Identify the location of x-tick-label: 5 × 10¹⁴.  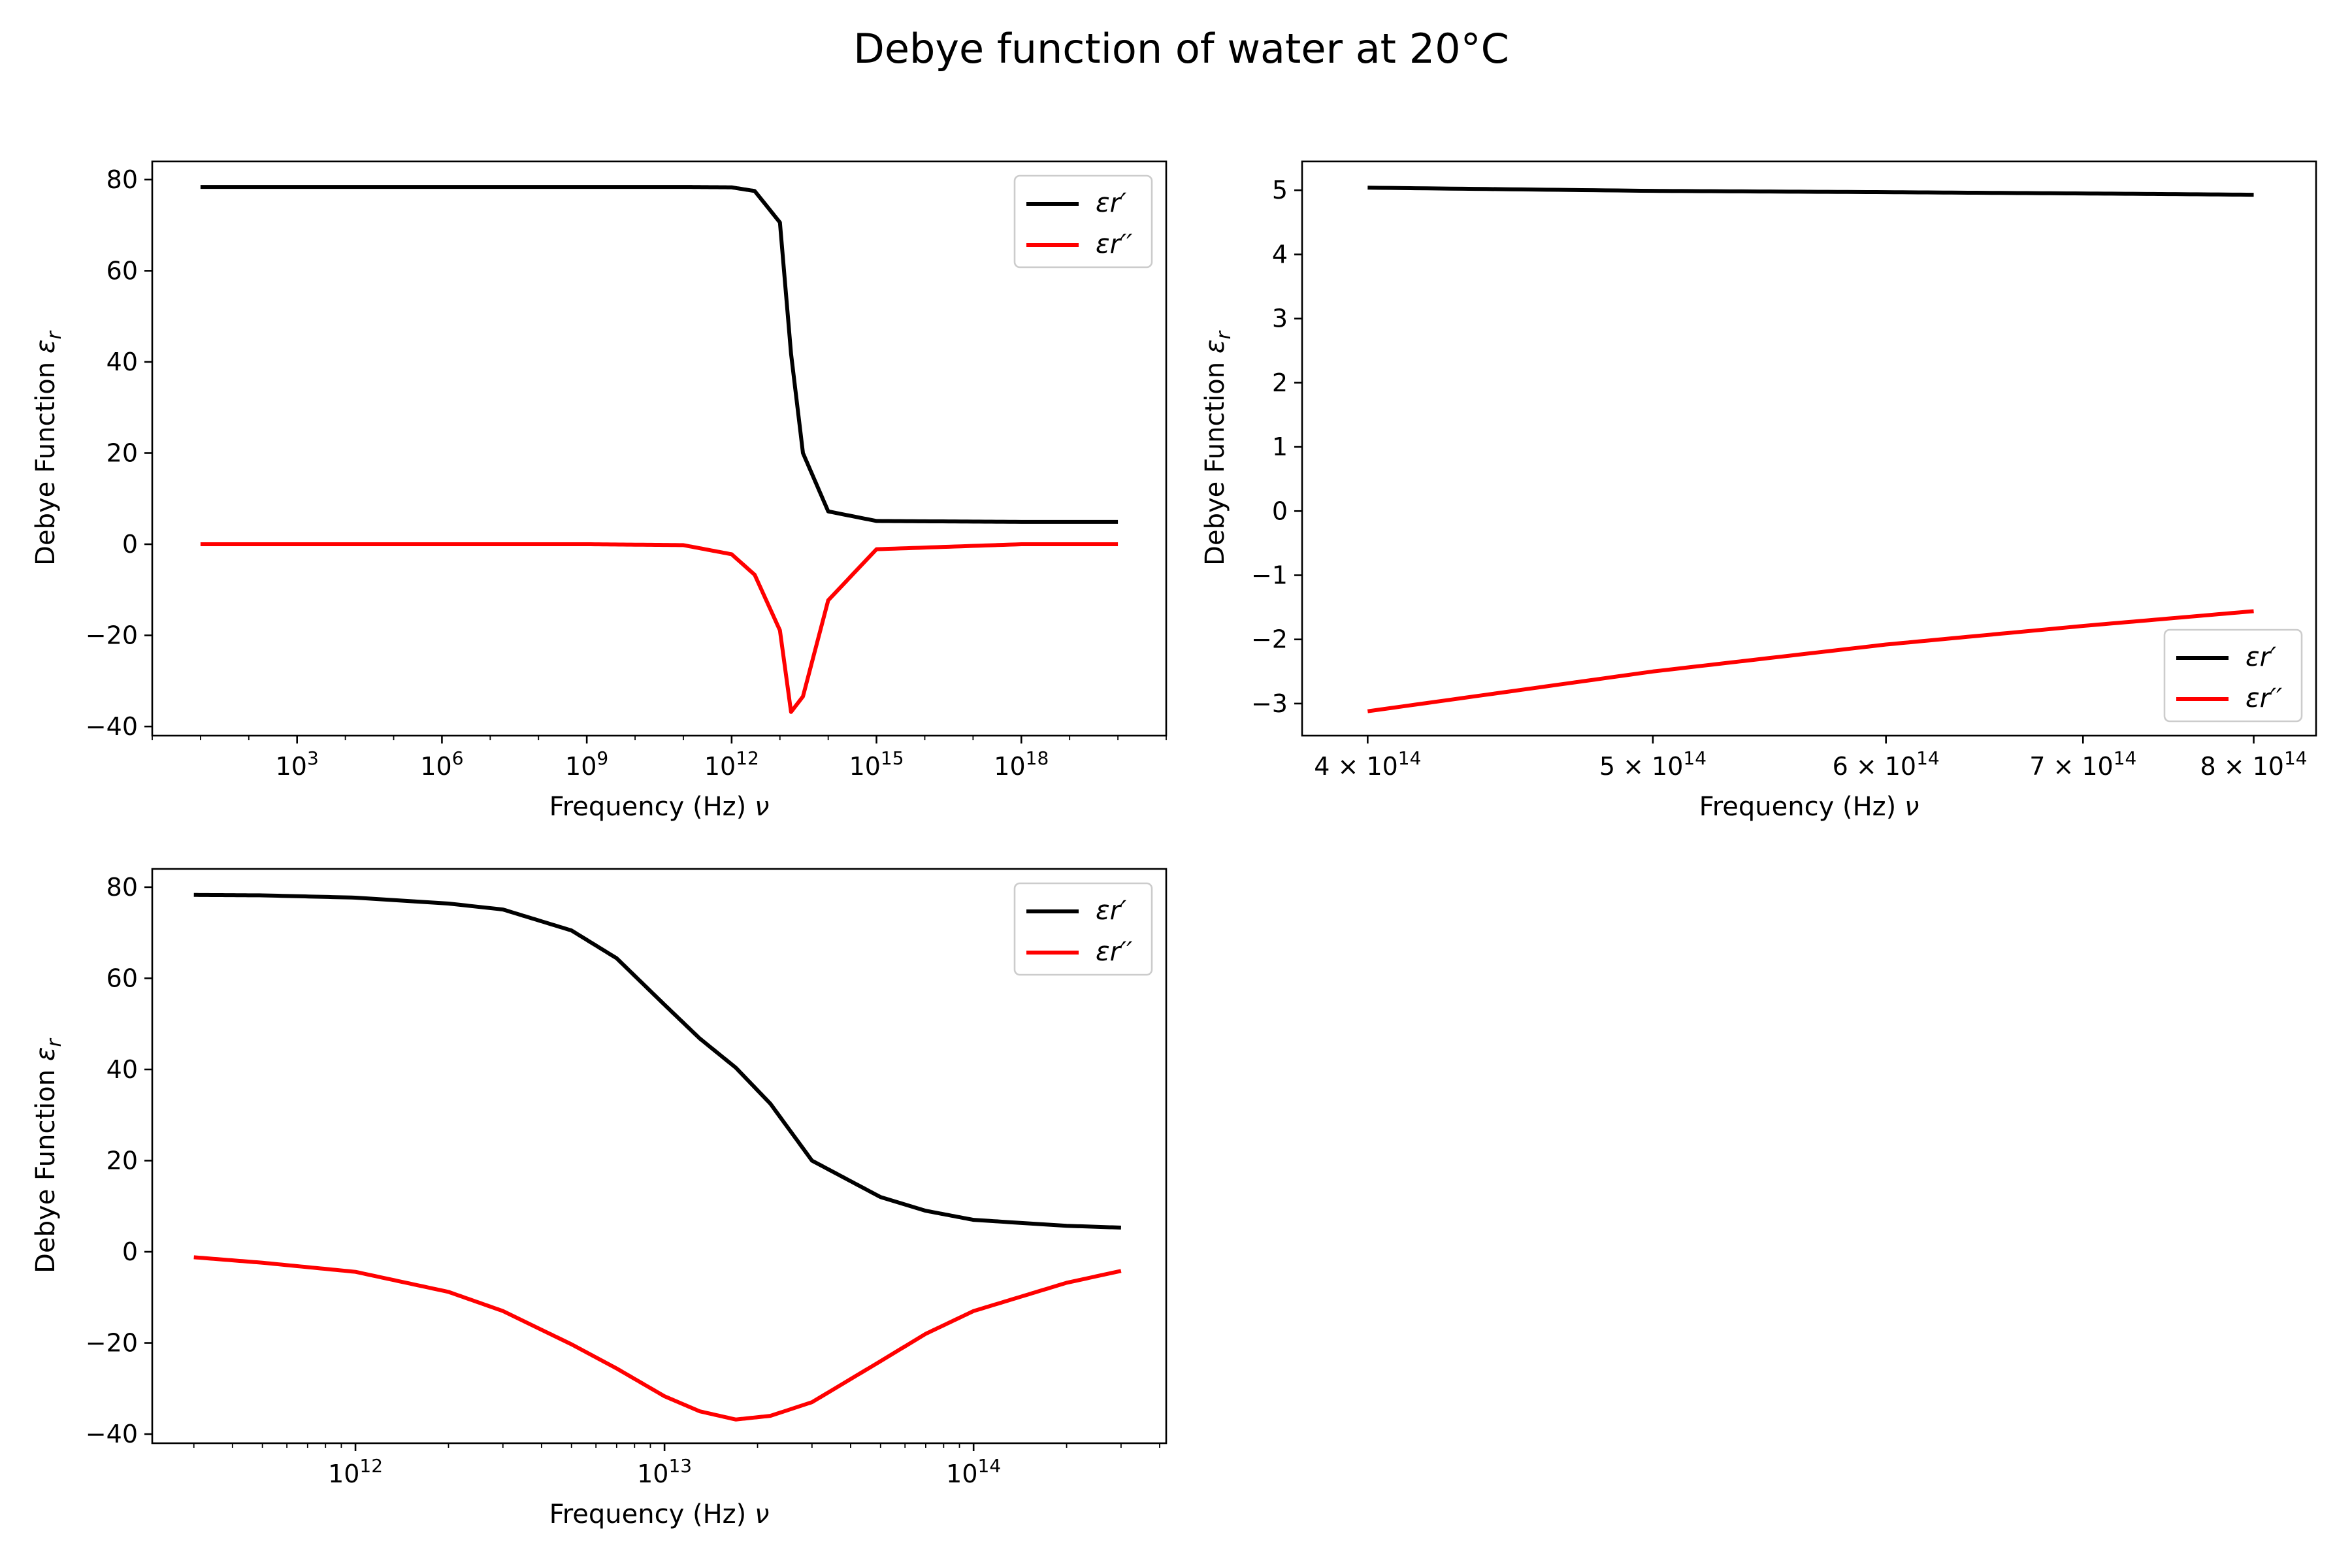
(1653, 764).